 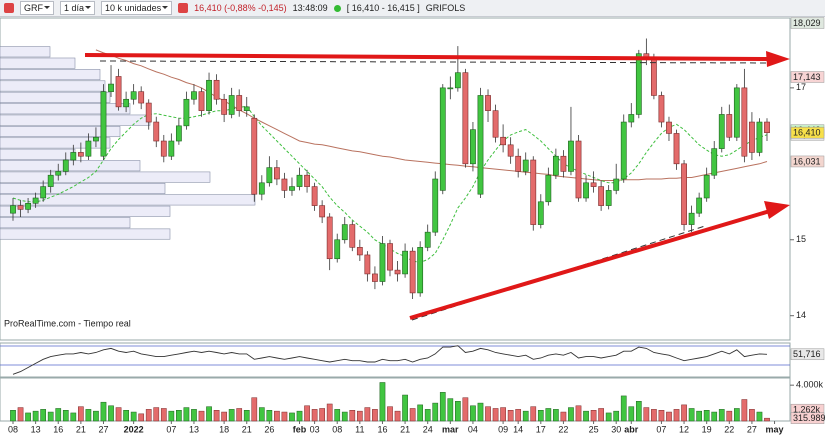 What do you see at coordinates (58, 429) in the screenshot?
I see `x-tick-label: 16` at bounding box center [58, 429].